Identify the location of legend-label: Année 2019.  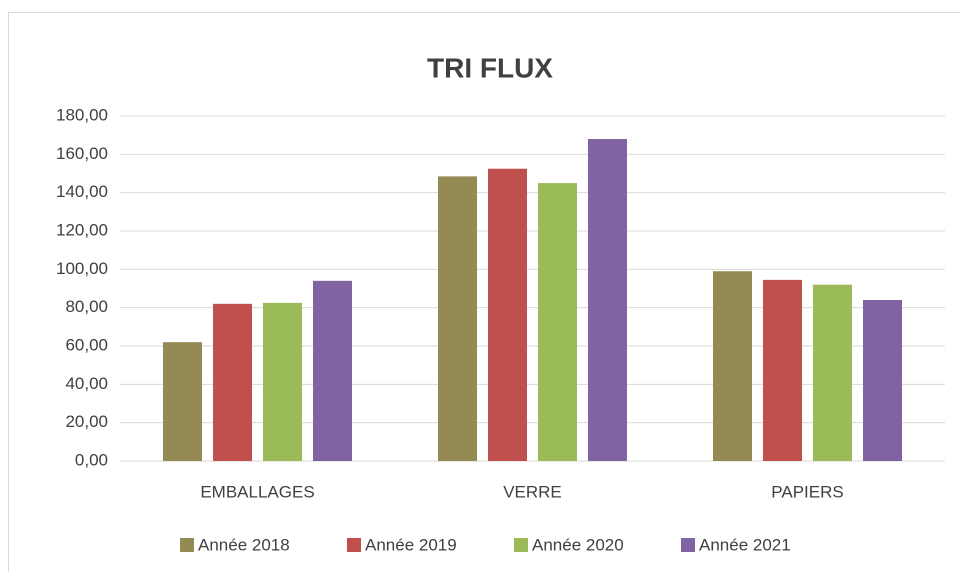
(411, 544).